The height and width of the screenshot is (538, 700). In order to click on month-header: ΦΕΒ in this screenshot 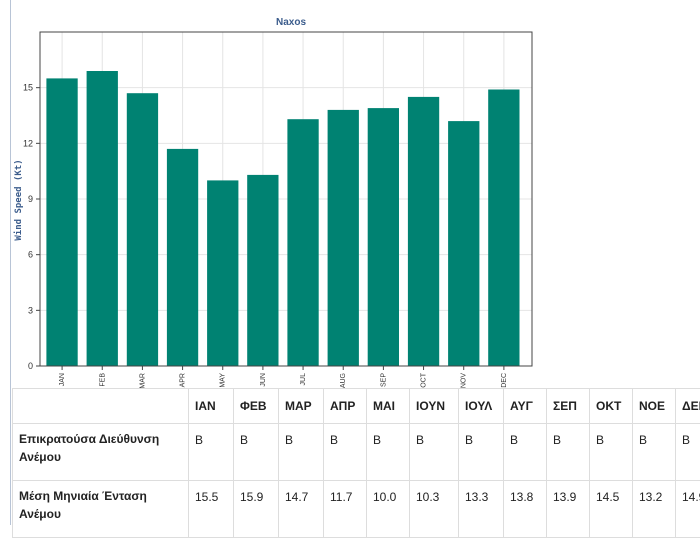, I will do `click(256, 406)`.